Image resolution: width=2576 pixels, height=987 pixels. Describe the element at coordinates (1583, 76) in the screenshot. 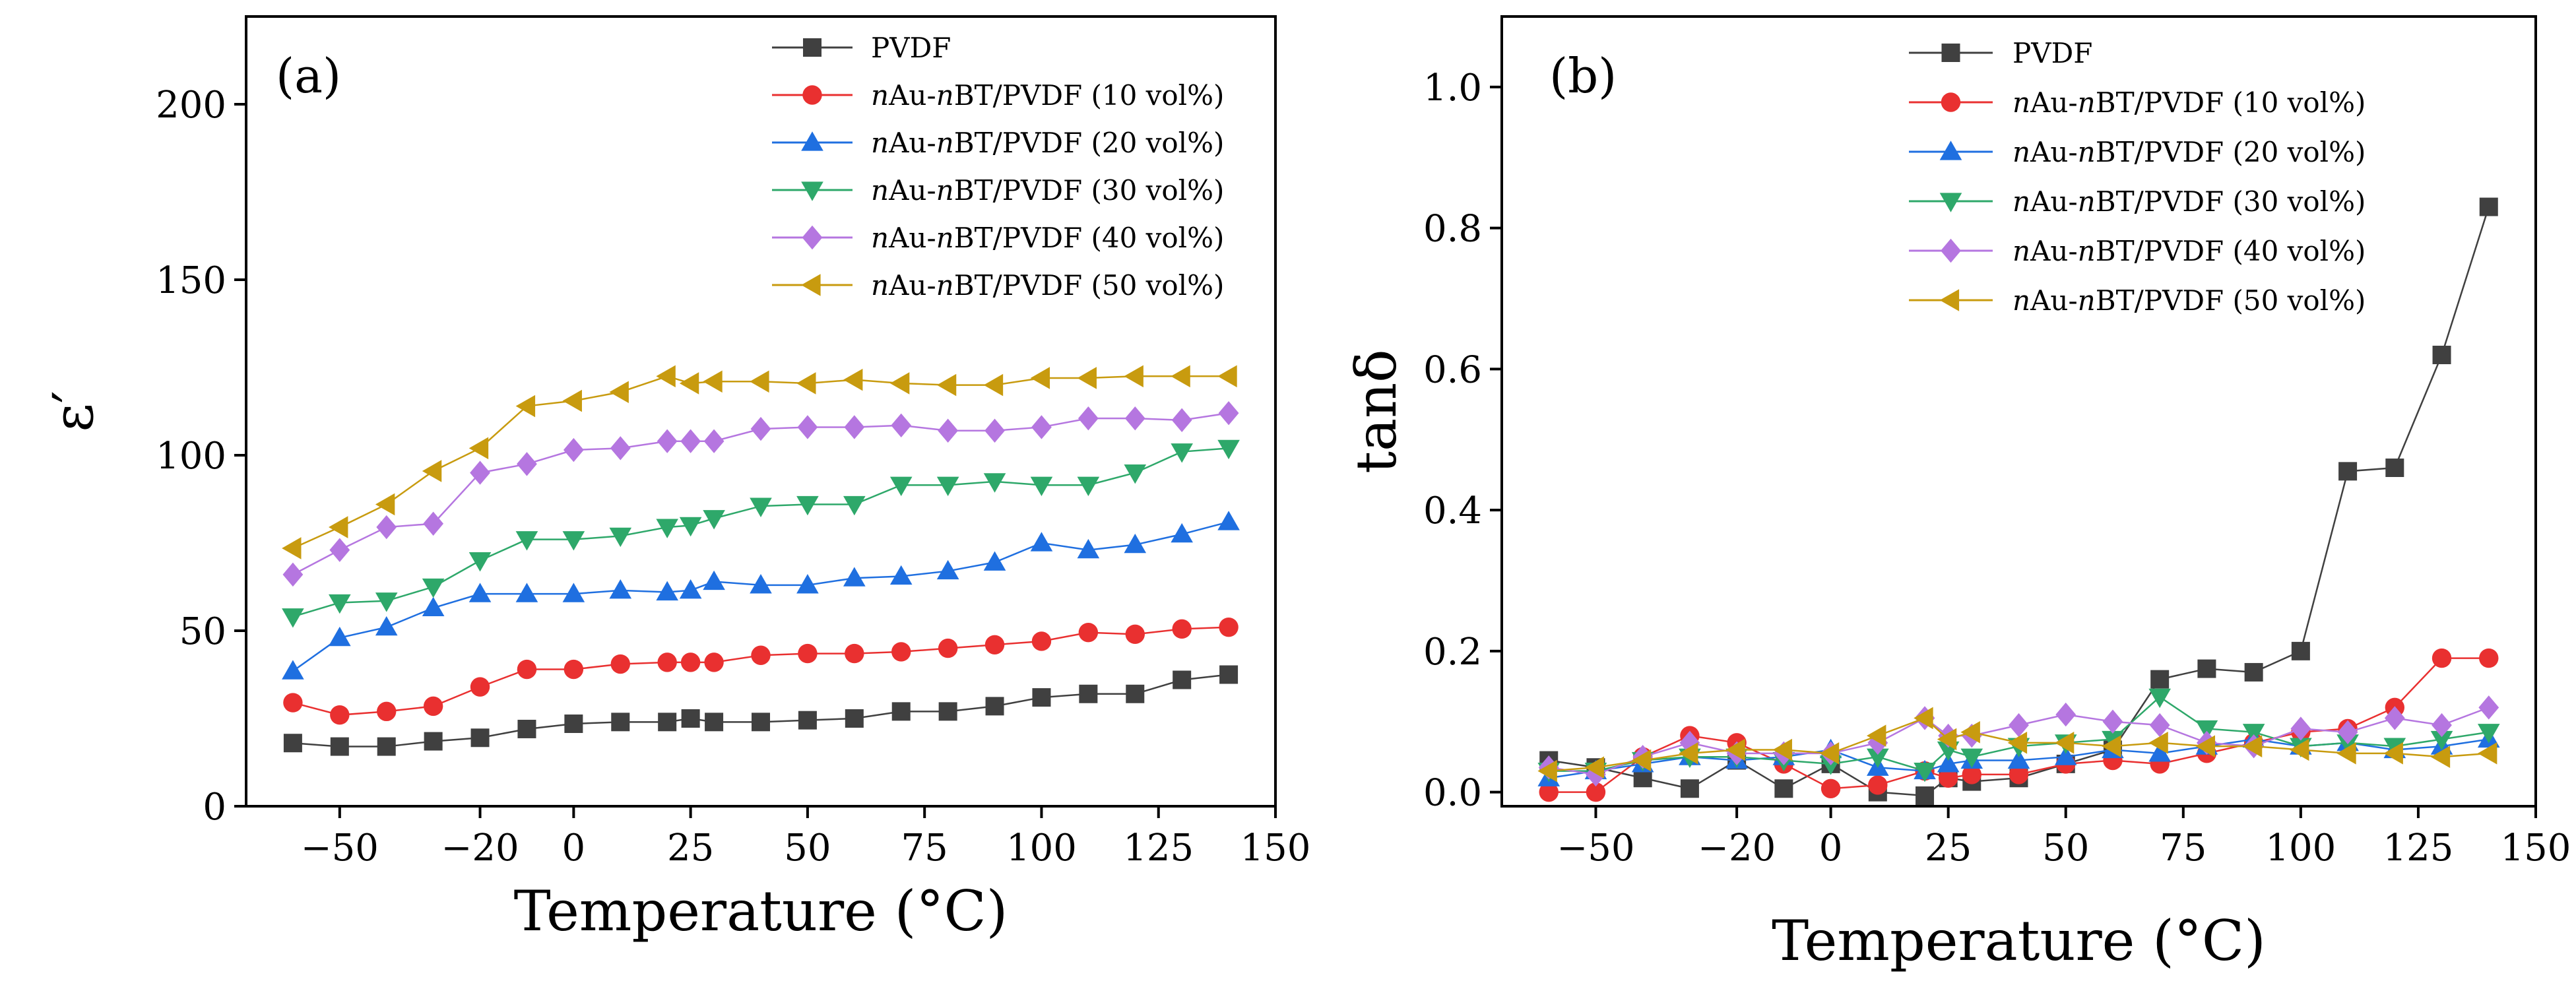

I see `panel-label: (b)` at that location.